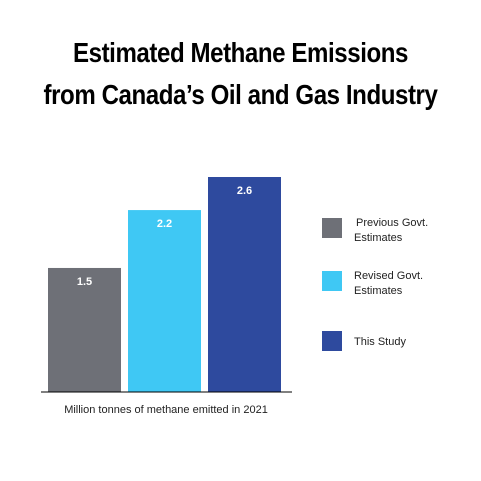 Image resolution: width=481 pixels, height=481 pixels. What do you see at coordinates (244, 191) in the screenshot?
I see `bar-value-label-3: 2.6` at bounding box center [244, 191].